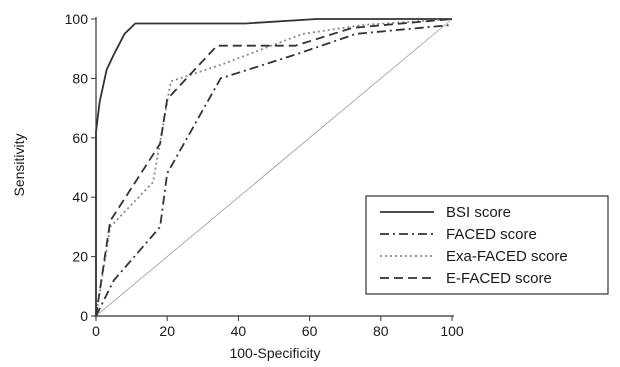 This screenshot has height=367, width=620. I want to click on legend-label: FACED score, so click(491, 234).